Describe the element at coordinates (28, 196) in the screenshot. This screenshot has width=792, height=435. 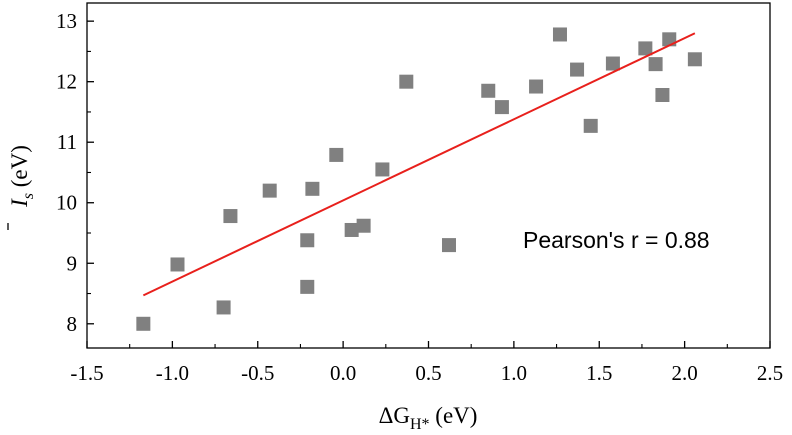
I see `y-axis-title-subscript: s` at that location.